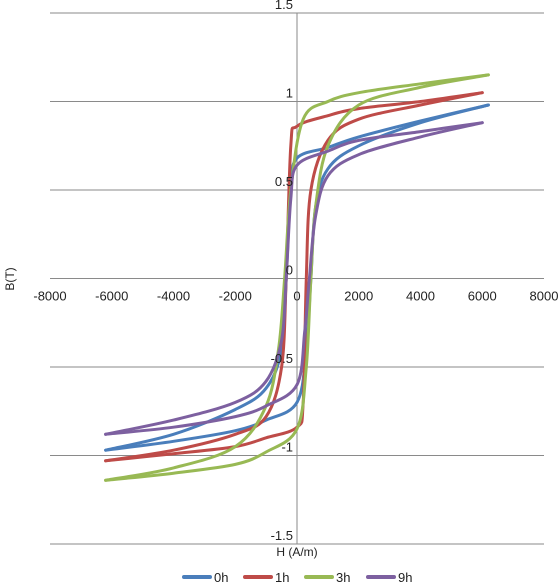 Image resolution: width=560 pixels, height=586 pixels. What do you see at coordinates (284, 6) in the screenshot?
I see `y-tick-label: 1.5` at bounding box center [284, 6].